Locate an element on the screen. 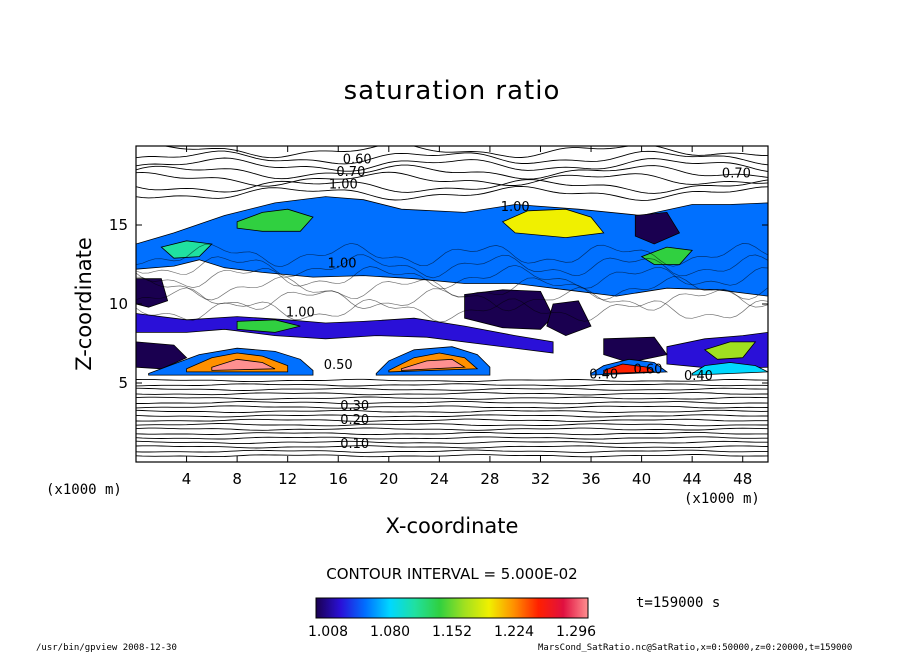 This screenshot has height=654, width=904. colorbar-tick-label: 1.152 is located at coordinates (452, 632).